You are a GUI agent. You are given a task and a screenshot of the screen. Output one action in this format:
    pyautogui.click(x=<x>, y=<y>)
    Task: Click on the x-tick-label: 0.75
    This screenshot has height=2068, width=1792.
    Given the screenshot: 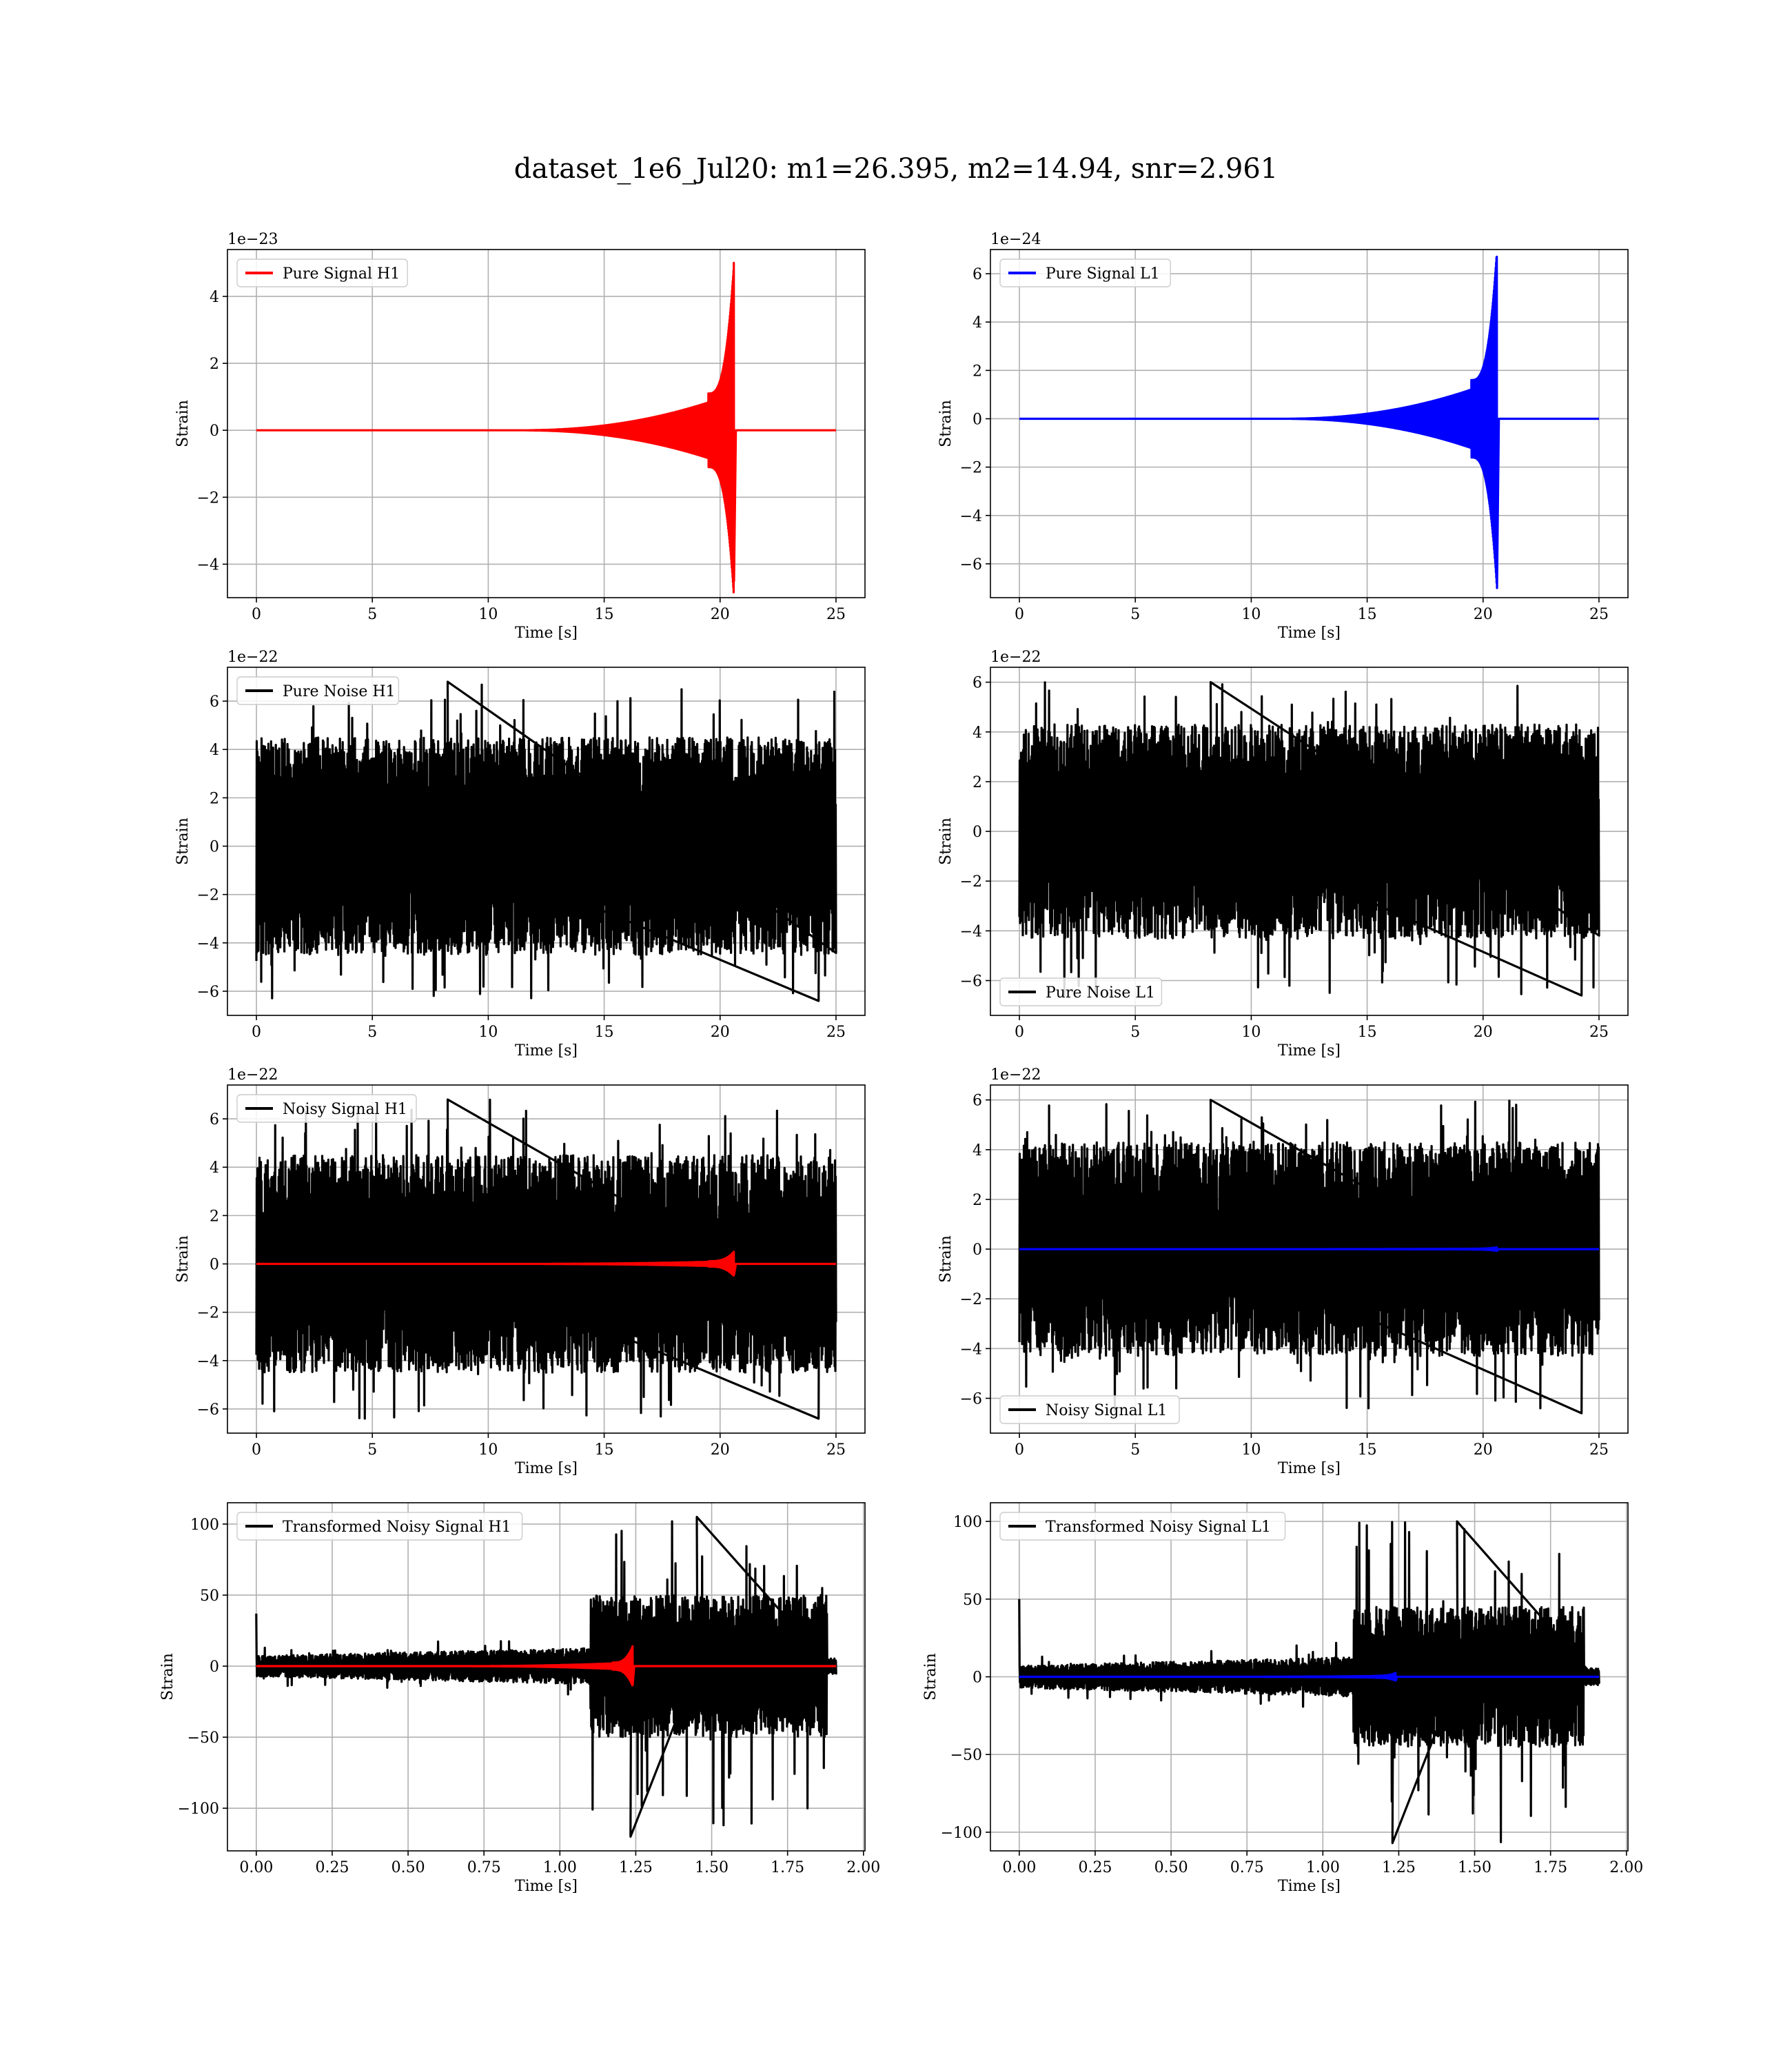 What is the action you would take?
    pyautogui.click(x=1247, y=1867)
    